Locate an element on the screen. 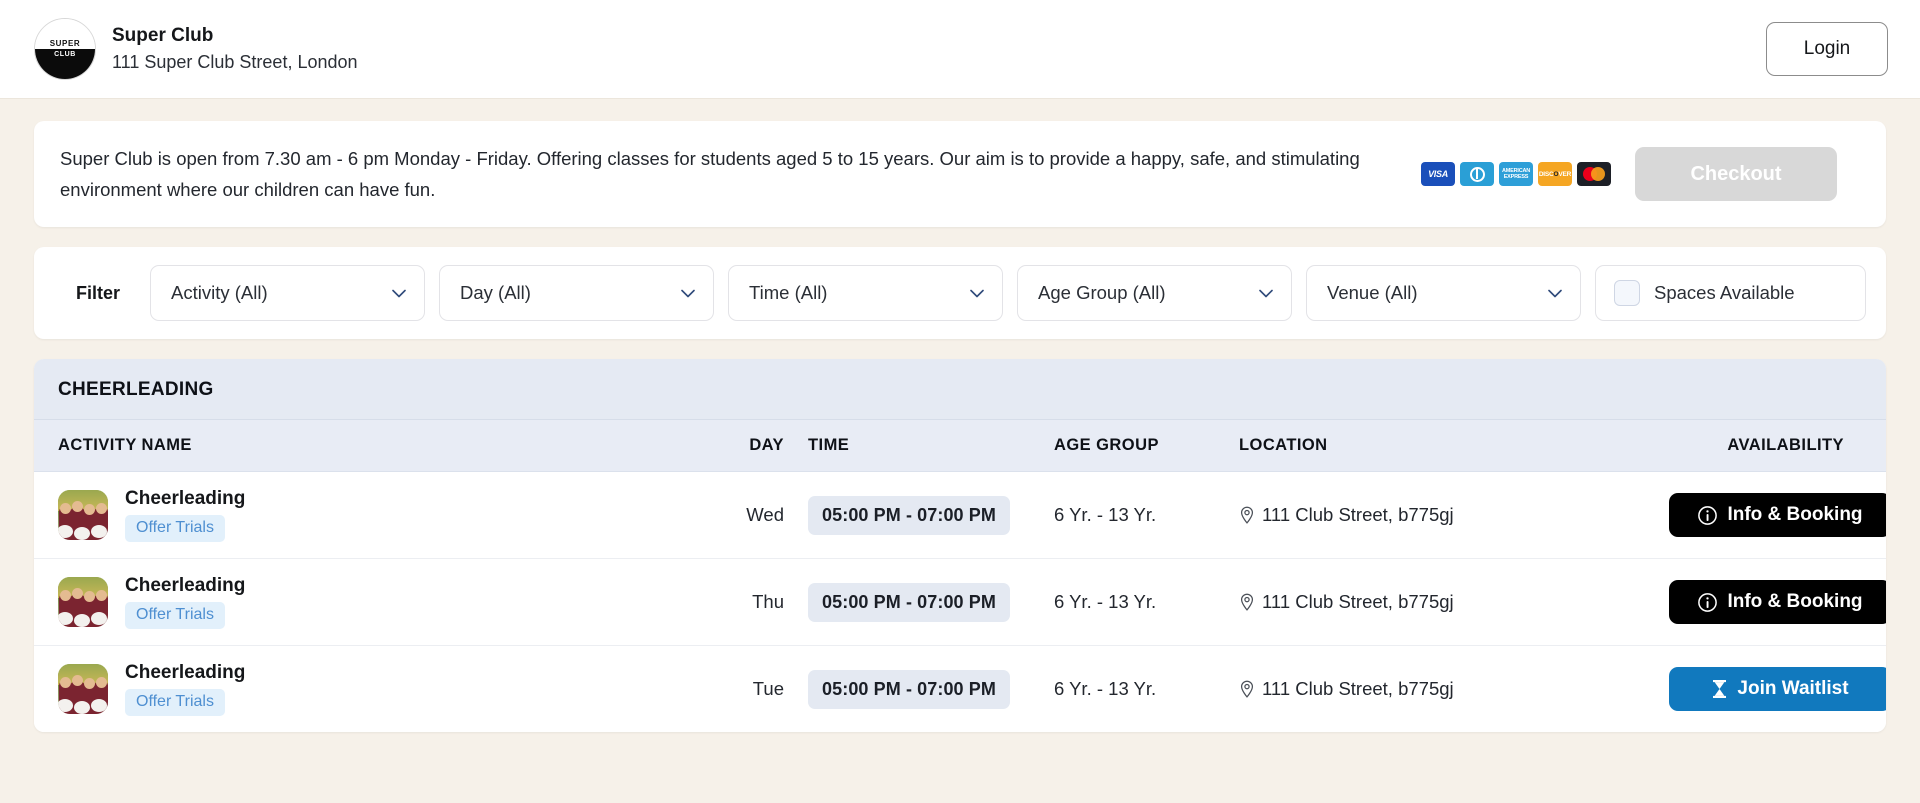 This screenshot has height=803, width=1920. filter-label: Filter is located at coordinates (98, 292).